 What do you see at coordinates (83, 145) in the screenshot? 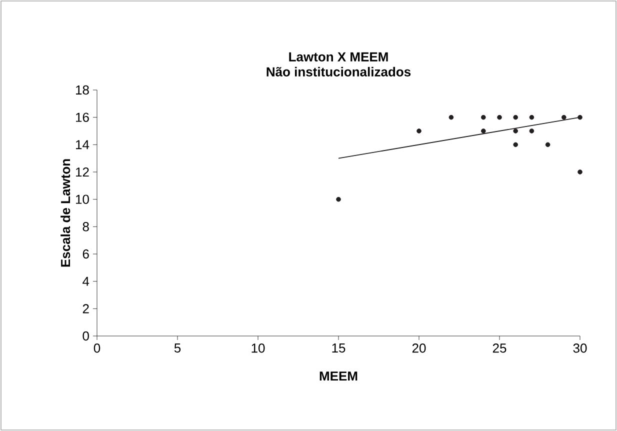
I see `y-tick-label: 14` at bounding box center [83, 145].